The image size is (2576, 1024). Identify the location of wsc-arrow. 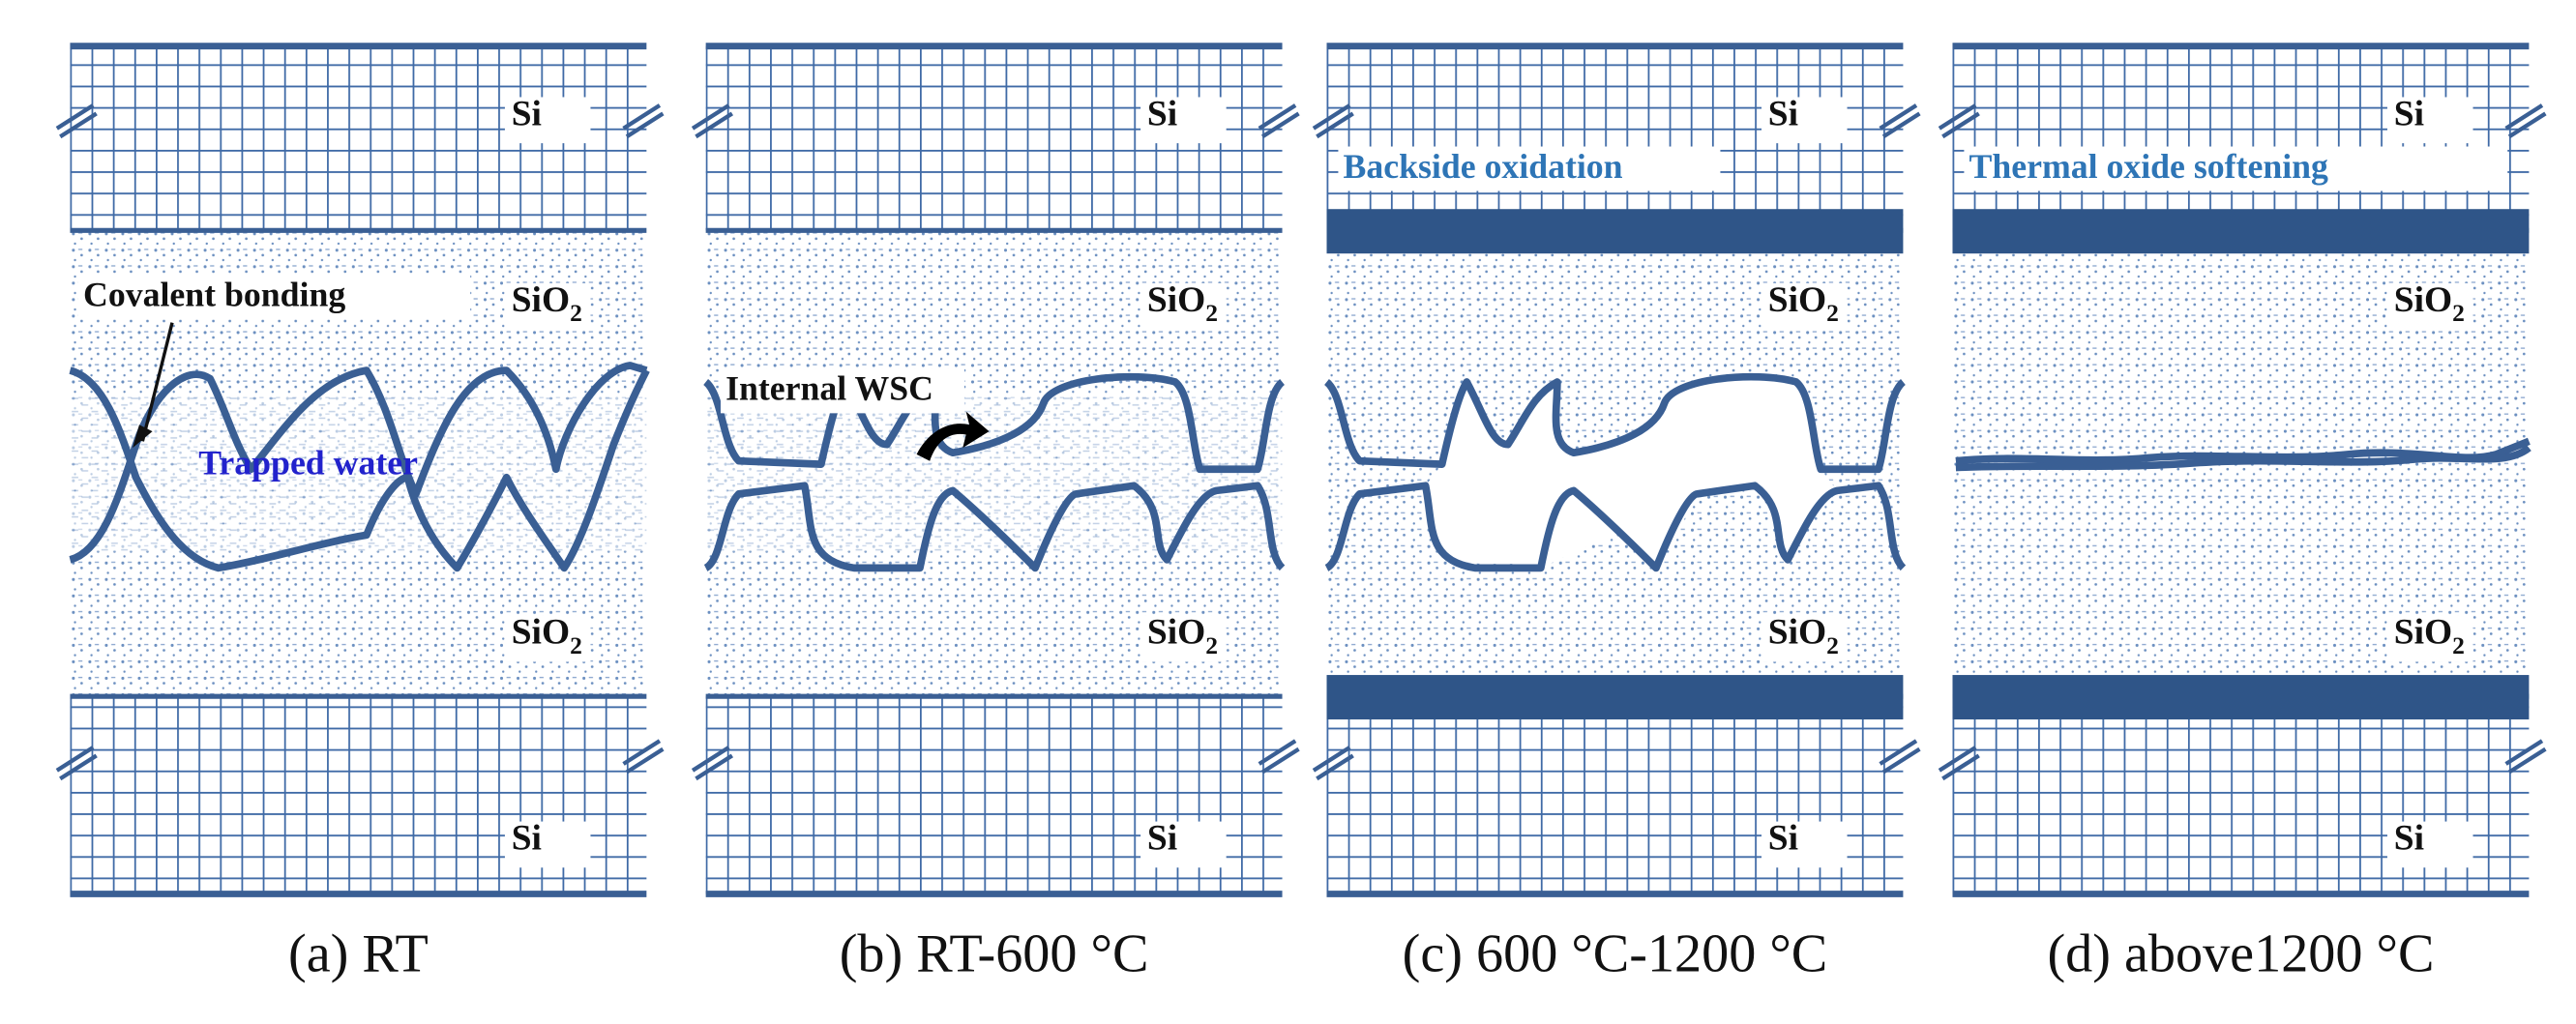
(953, 436).